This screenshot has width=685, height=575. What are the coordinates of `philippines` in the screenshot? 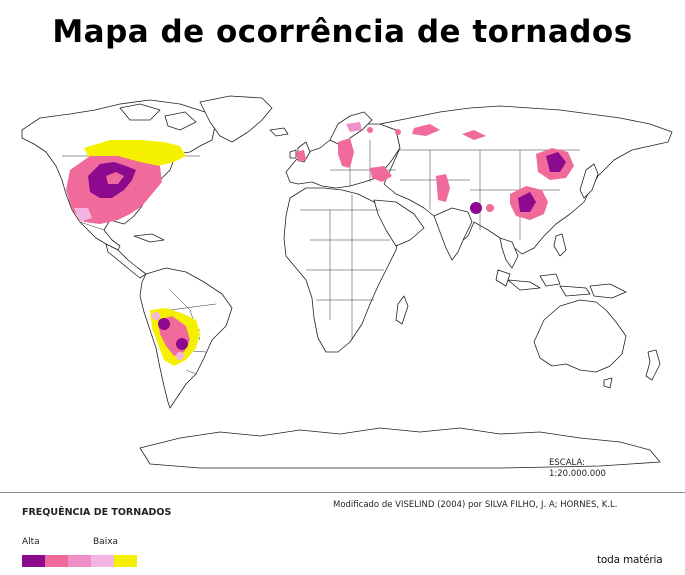 It's located at (560, 245).